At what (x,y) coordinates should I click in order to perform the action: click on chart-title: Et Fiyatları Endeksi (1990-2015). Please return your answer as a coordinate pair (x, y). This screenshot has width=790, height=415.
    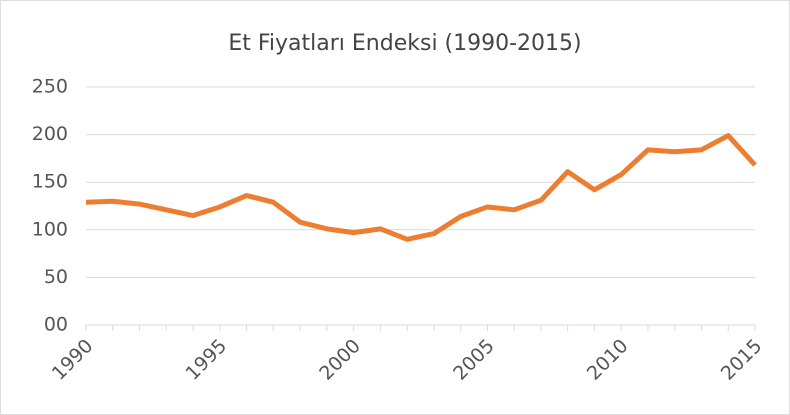
    Looking at the image, I should click on (404, 43).